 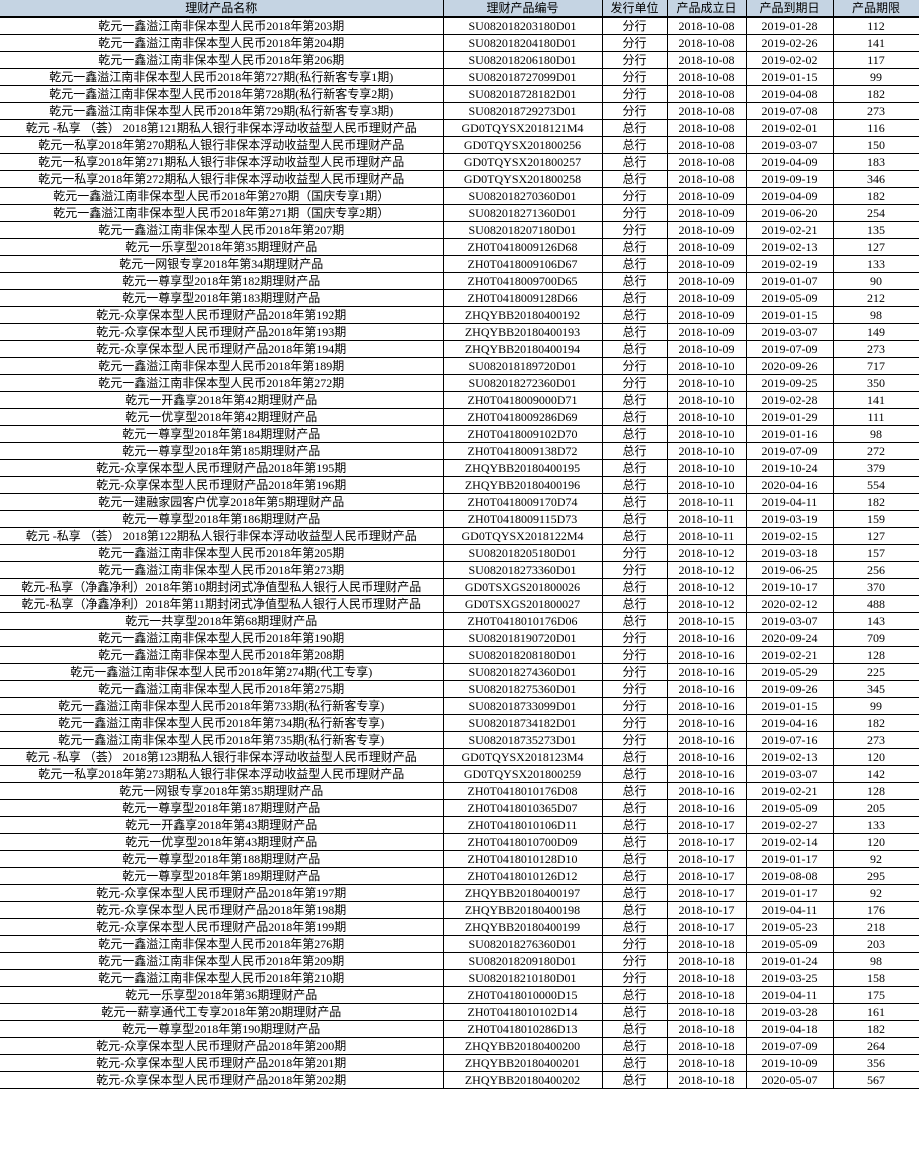 I want to click on cell-product-code: GD0TQYSX2018122M4, so click(x=522, y=536).